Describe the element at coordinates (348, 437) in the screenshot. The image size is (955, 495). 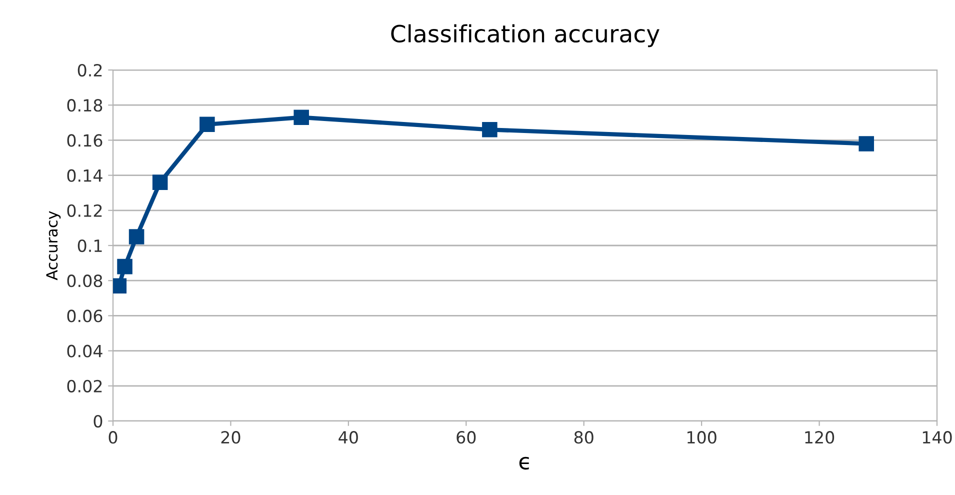
I see `x-tick-label: 40` at that location.